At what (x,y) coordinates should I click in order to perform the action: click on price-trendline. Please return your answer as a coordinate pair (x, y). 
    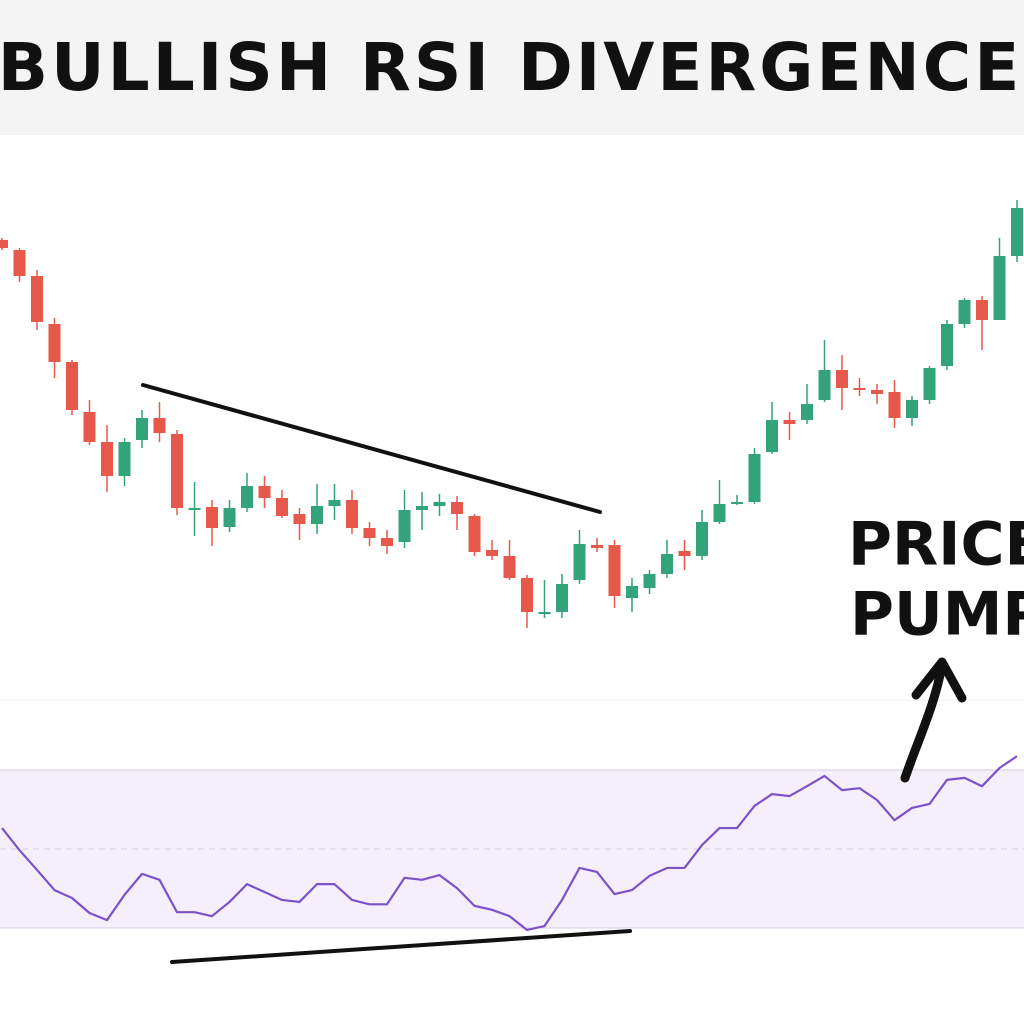
    Looking at the image, I should click on (371, 448).